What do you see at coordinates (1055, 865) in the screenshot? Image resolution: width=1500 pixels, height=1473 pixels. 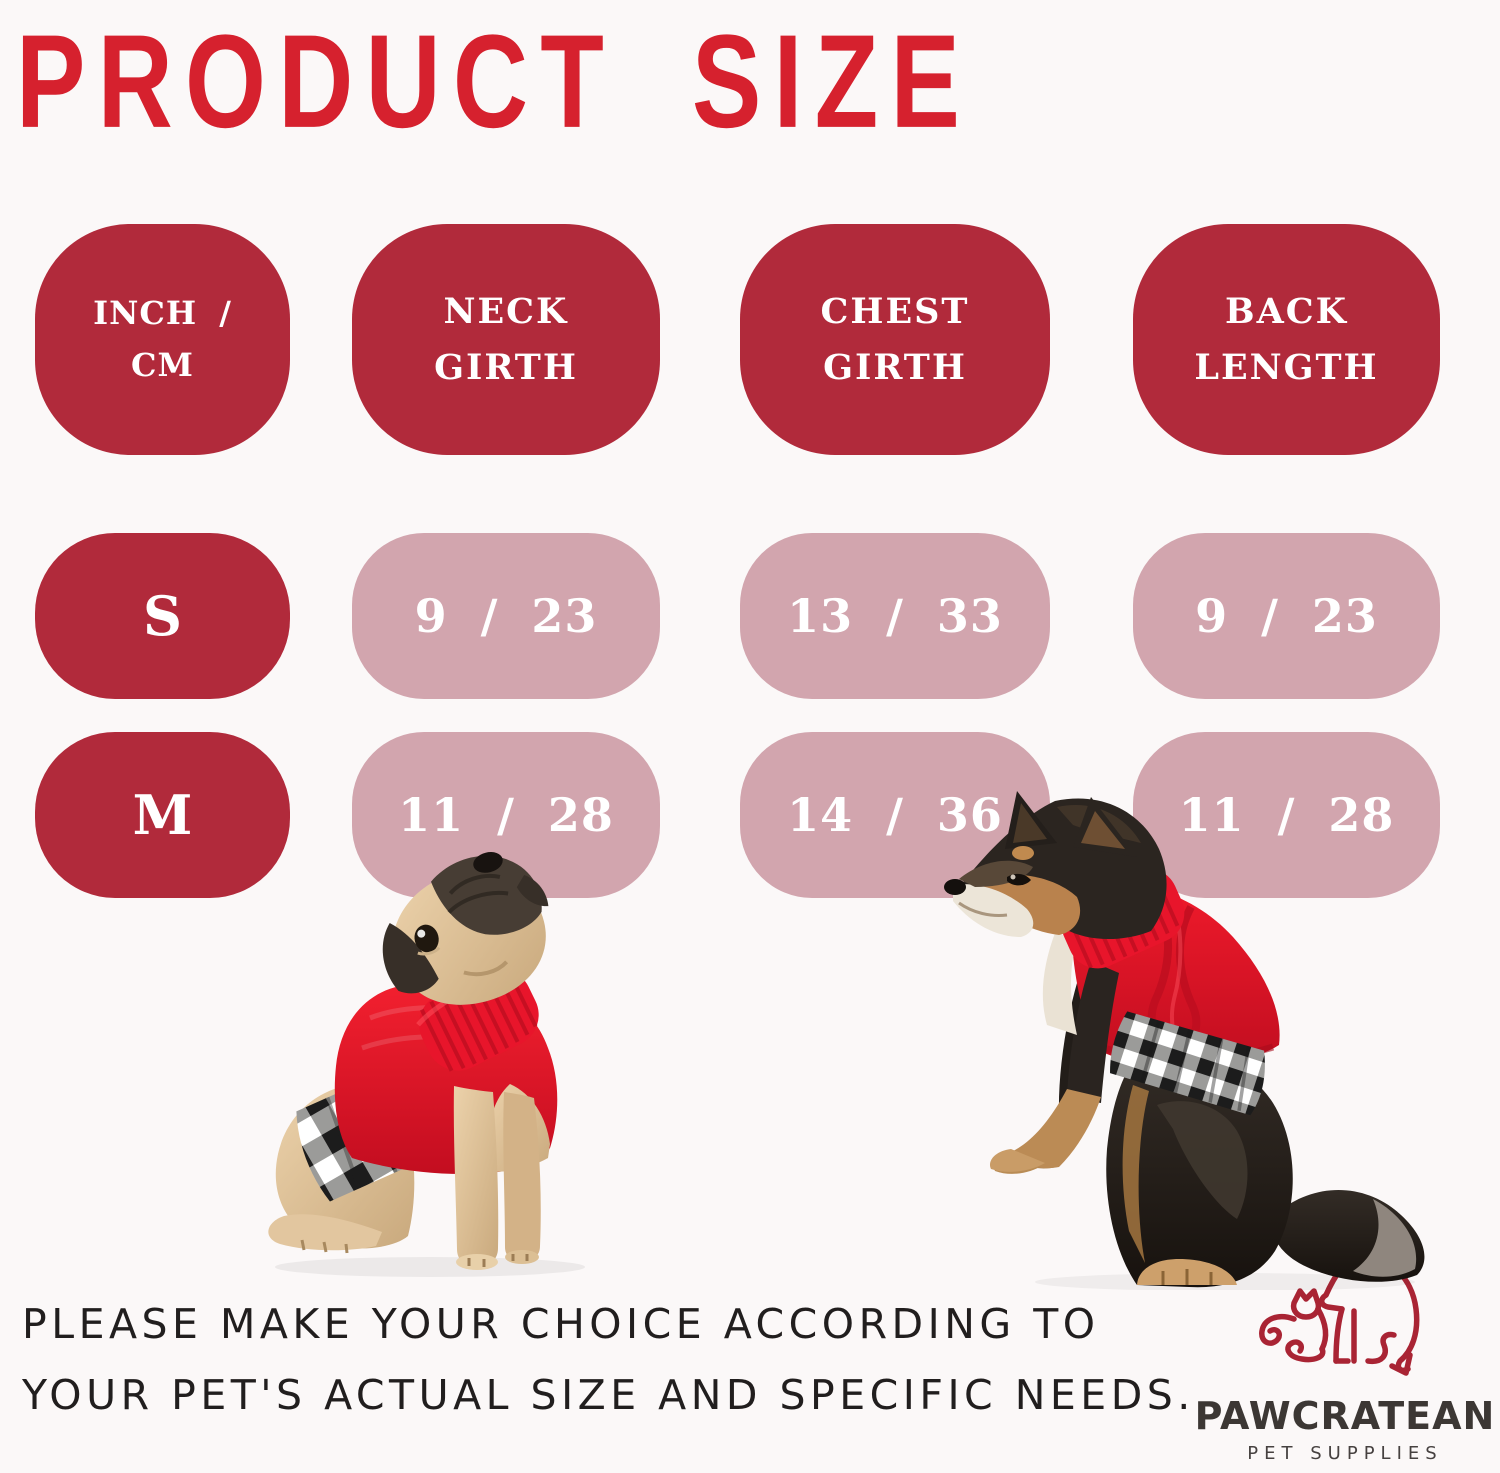 I see `shiba-head` at bounding box center [1055, 865].